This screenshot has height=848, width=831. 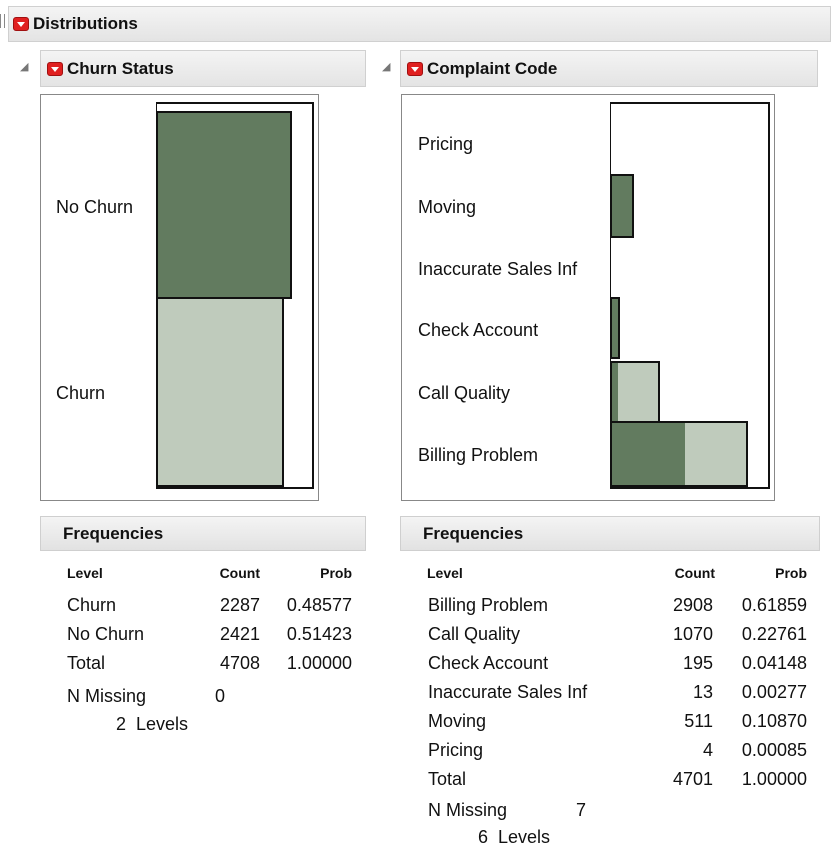 What do you see at coordinates (702, 692) in the screenshot?
I see `table-row-count: 13` at bounding box center [702, 692].